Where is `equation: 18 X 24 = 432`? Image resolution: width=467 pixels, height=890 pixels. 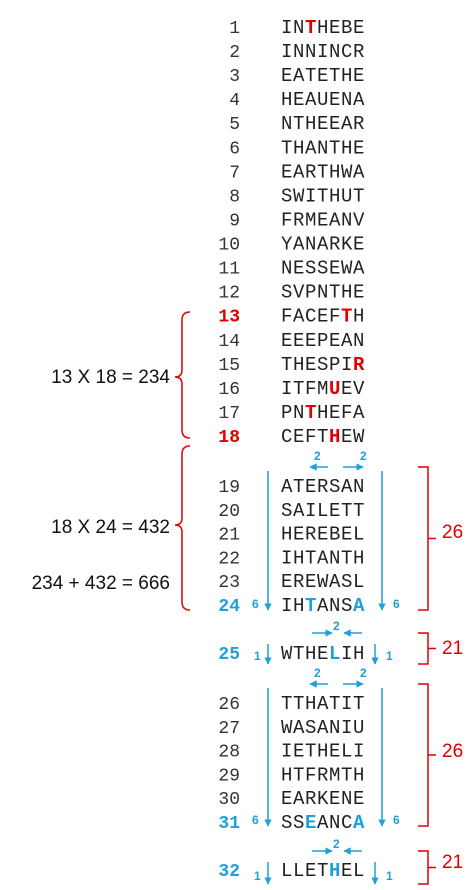 equation: 18 X 24 = 432 is located at coordinates (110, 527).